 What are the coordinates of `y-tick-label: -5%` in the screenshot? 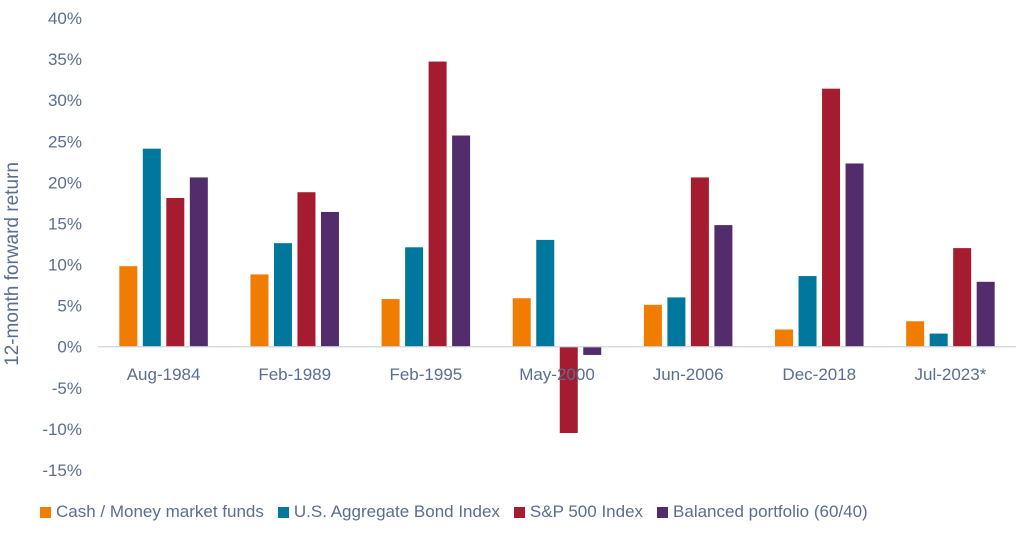 It's located at (67, 388).